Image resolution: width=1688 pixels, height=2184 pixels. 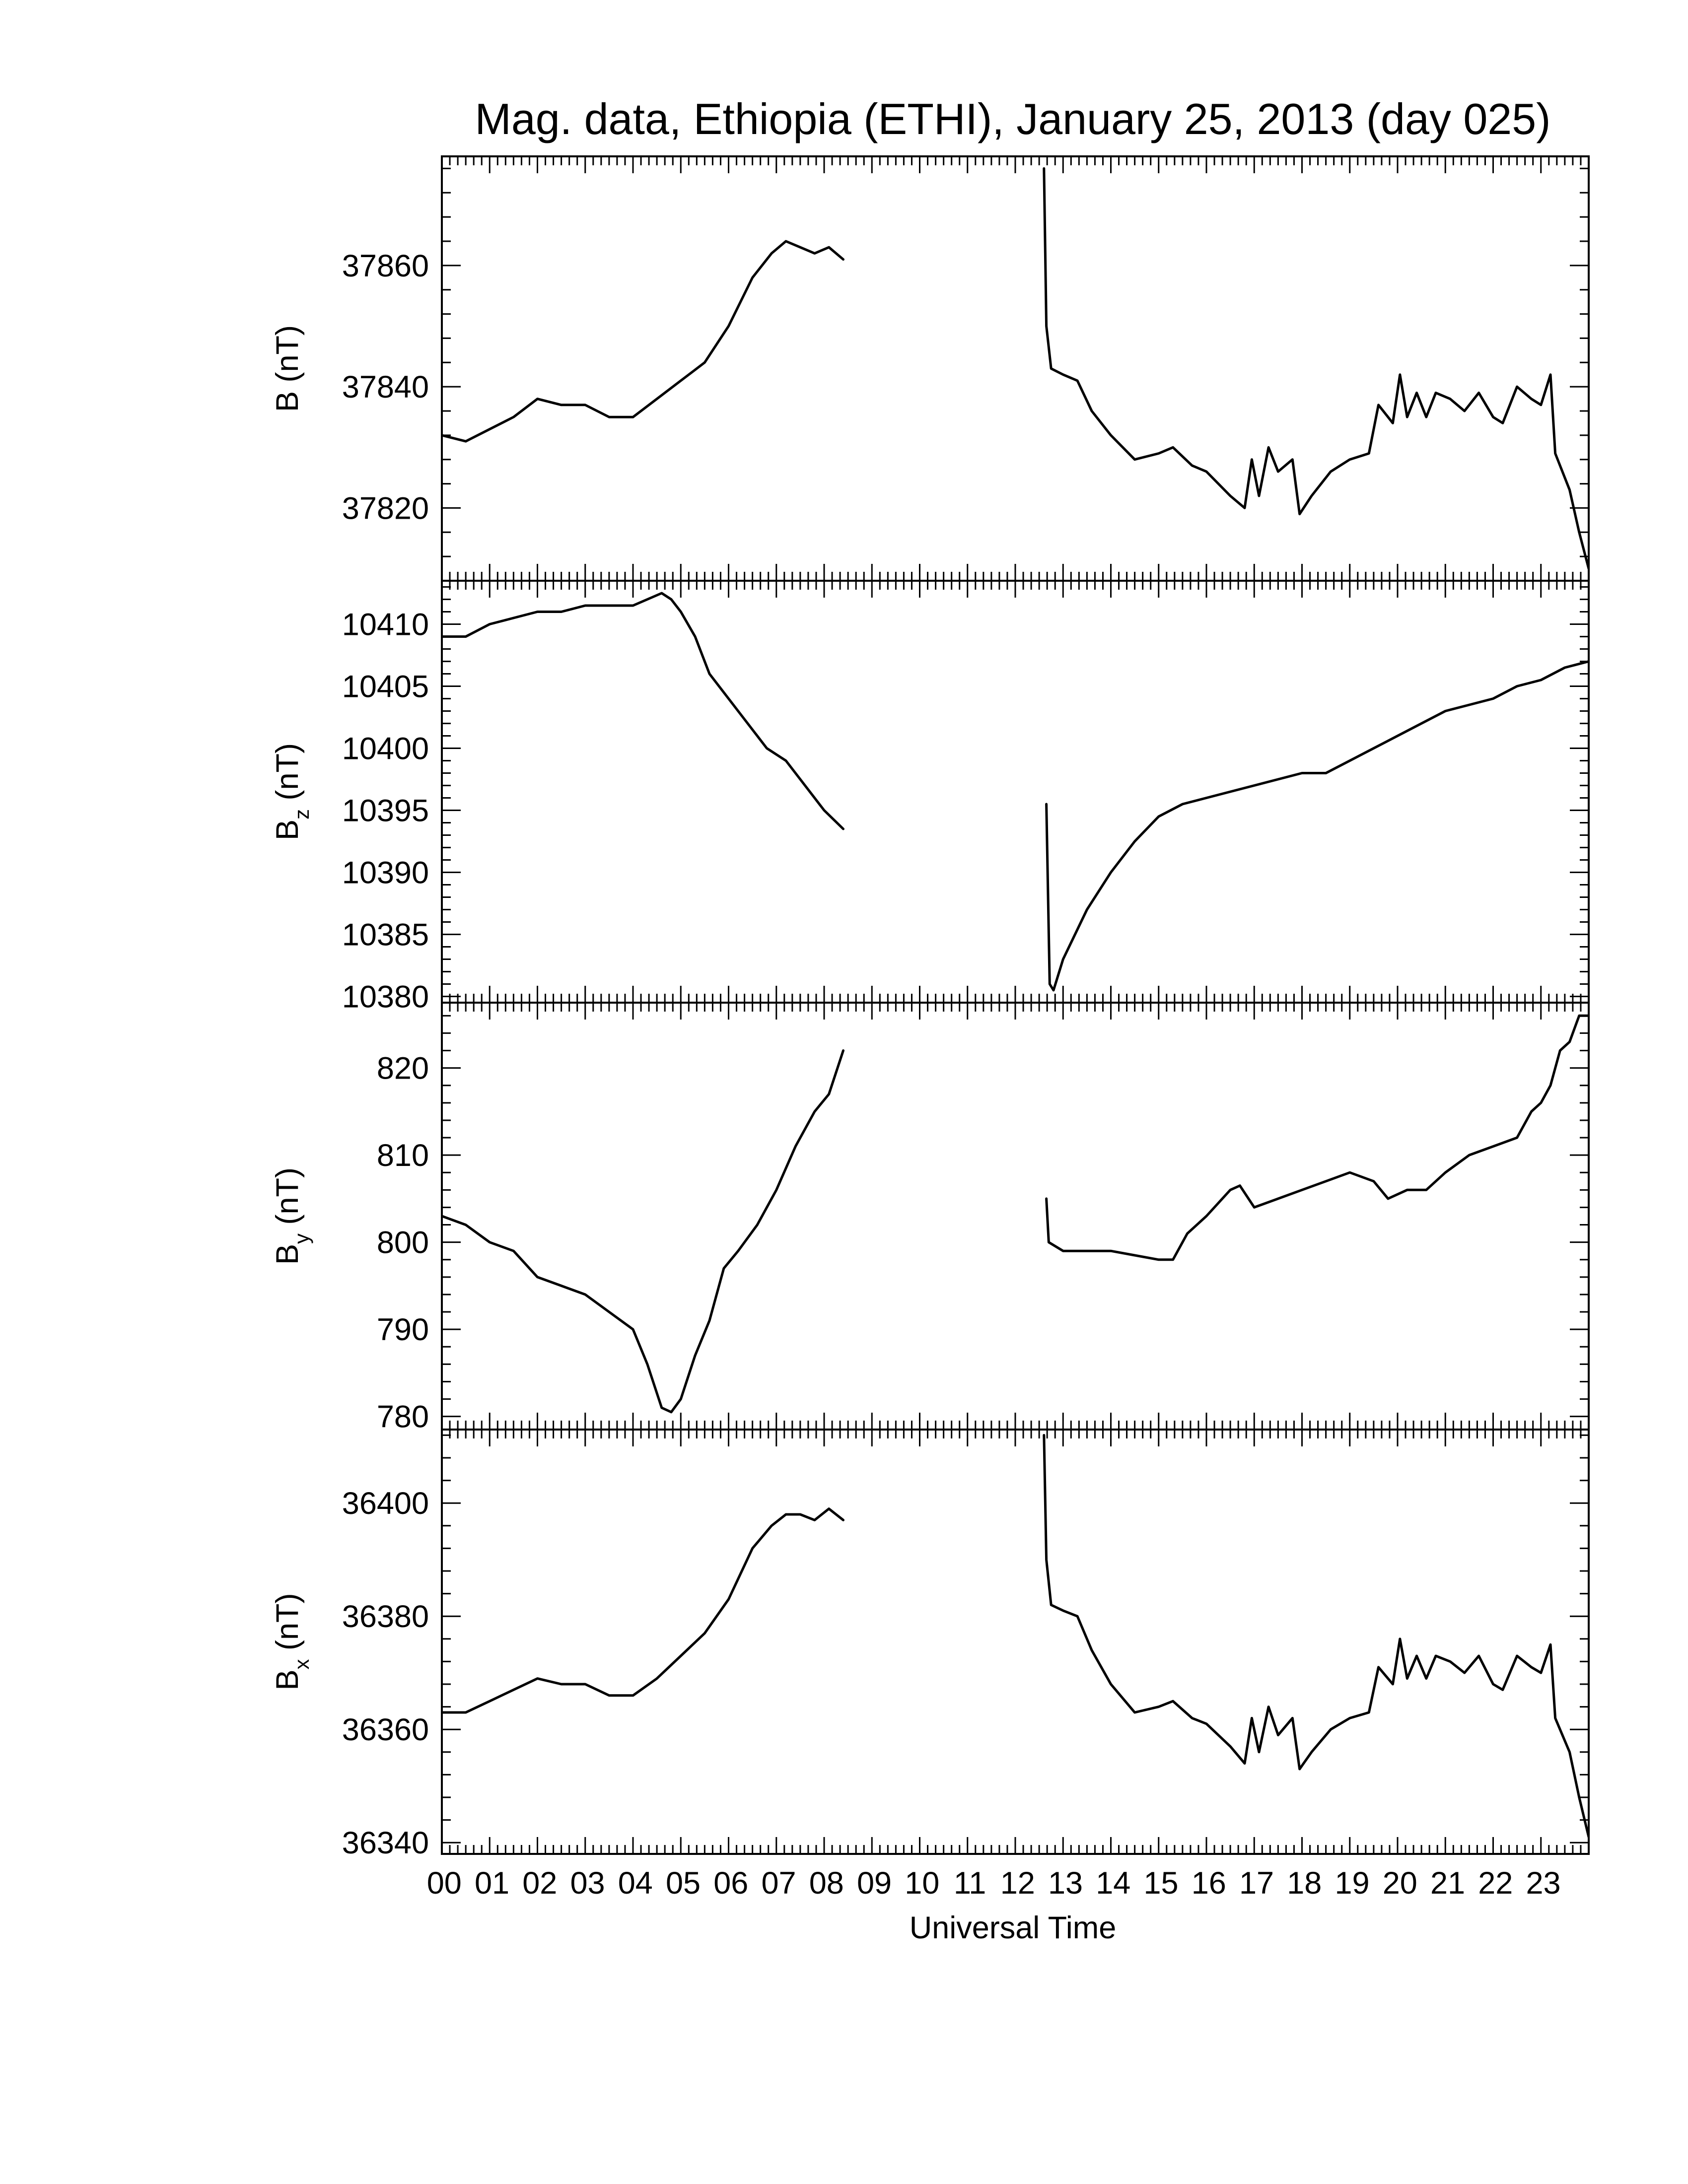 What do you see at coordinates (1543, 1883) in the screenshot?
I see `x-tick-label: 23` at bounding box center [1543, 1883].